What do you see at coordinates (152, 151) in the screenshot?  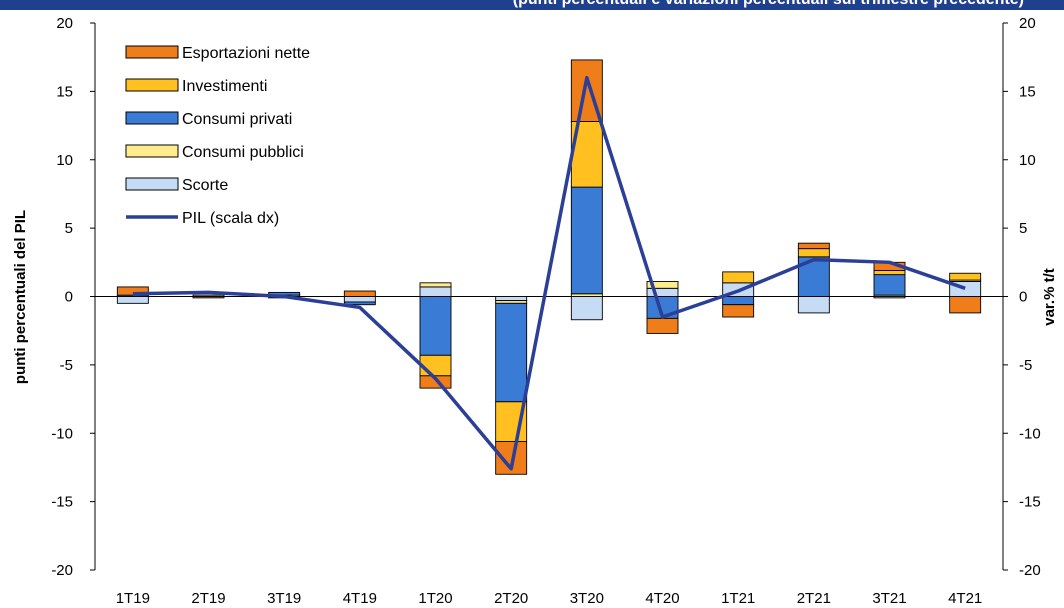 I see `legend-item-consumi-pubblici-swatch` at bounding box center [152, 151].